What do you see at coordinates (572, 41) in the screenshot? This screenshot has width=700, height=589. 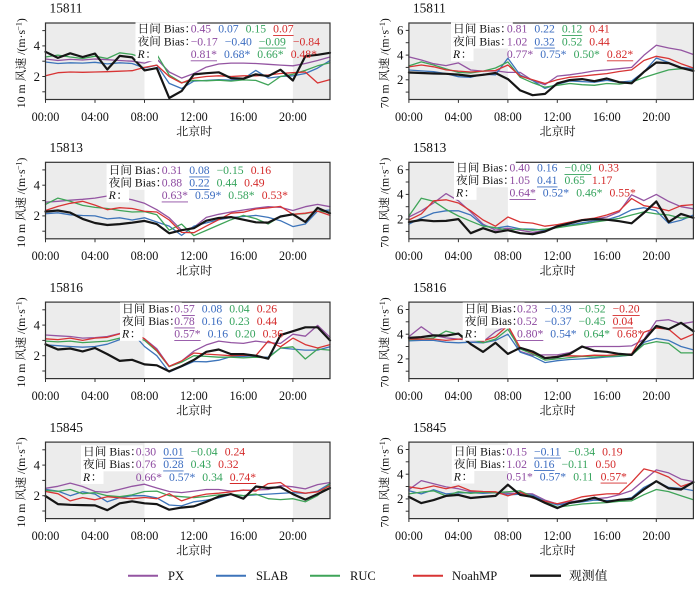 I see `svg-text: 0.52` at bounding box center [572, 41].